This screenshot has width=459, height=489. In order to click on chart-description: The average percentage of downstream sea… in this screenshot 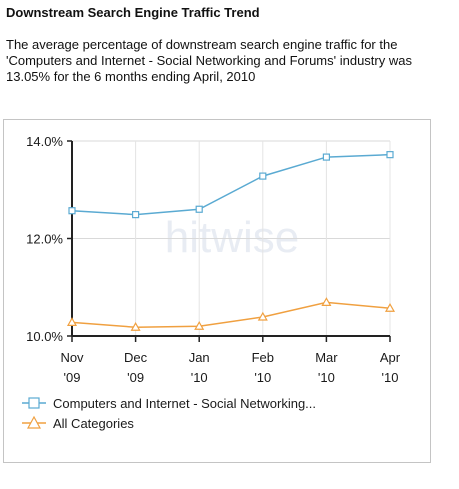, I will do `click(209, 60)`.